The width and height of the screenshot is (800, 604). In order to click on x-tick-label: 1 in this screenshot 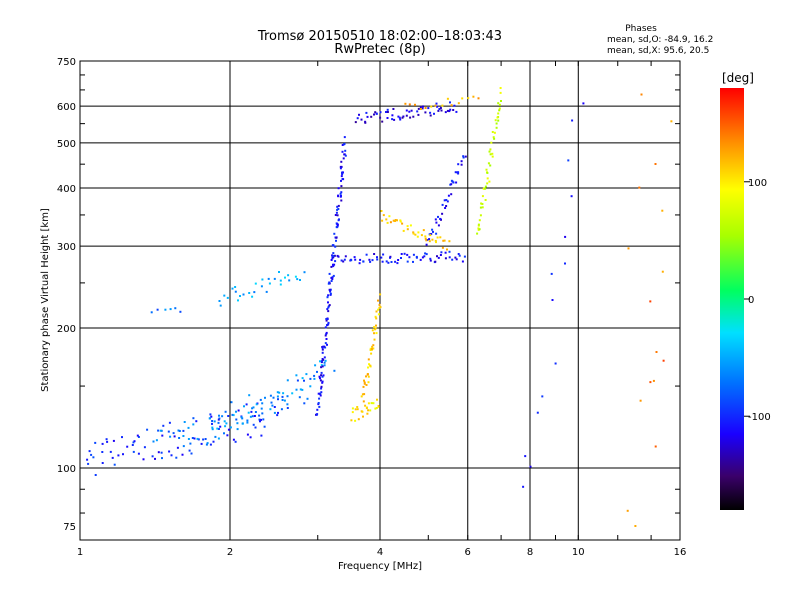, I will do `click(80, 552)`.